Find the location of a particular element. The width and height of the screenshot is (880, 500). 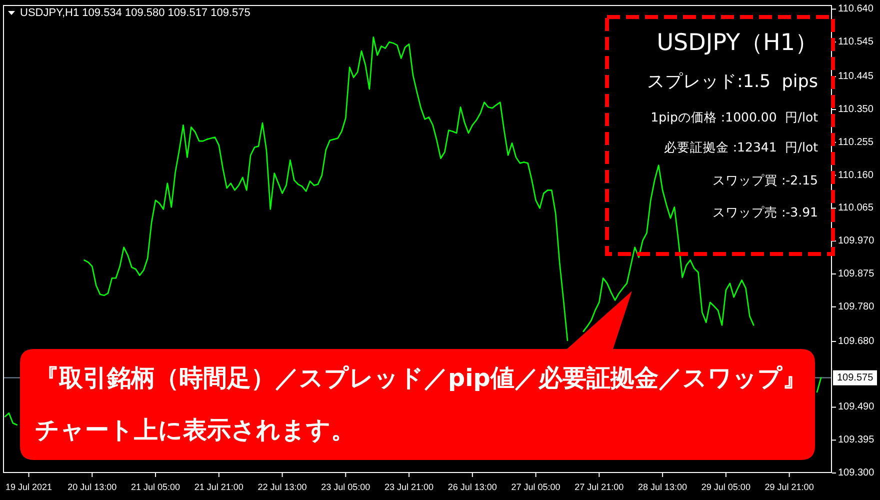

y-tick-label: 109.490 is located at coordinates (856, 407).